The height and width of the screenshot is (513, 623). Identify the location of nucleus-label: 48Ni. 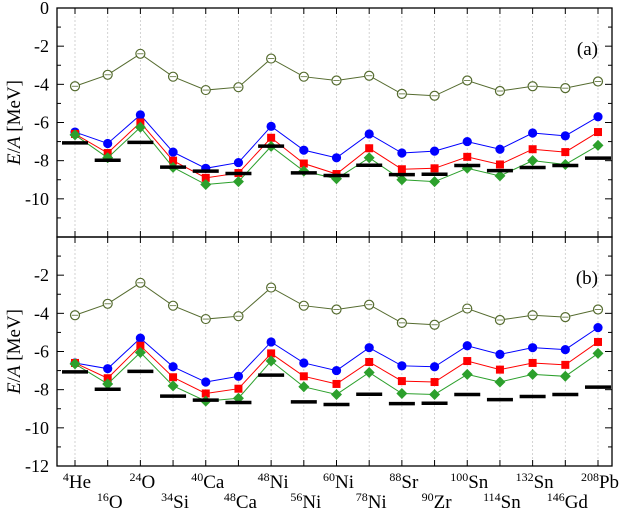
(273, 481).